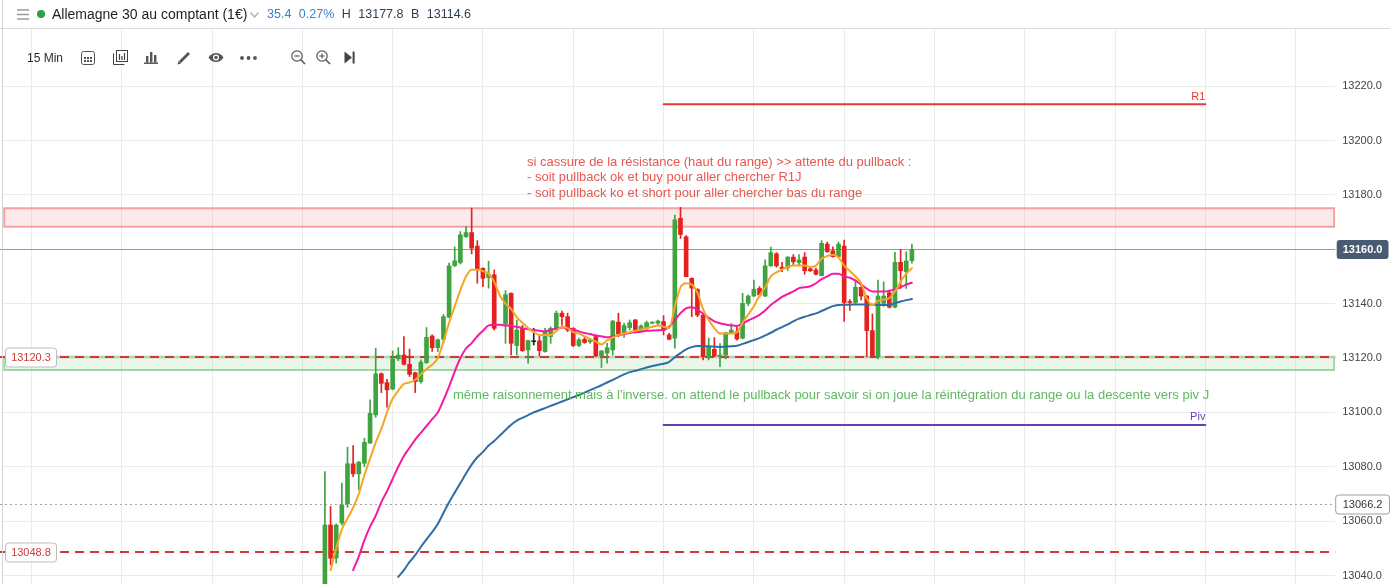 The image size is (1390, 584). I want to click on y-tick-label: 13080.0, so click(1362, 465).